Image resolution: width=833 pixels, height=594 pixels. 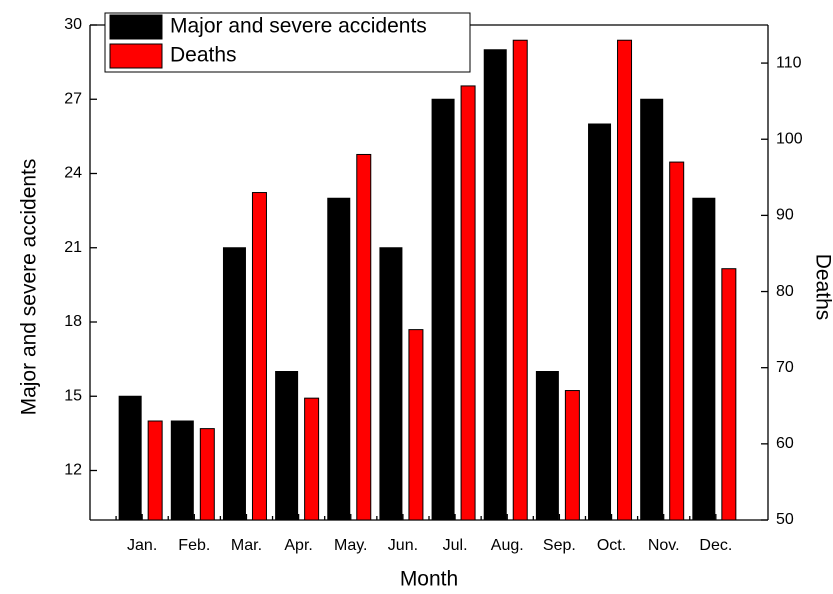 I want to click on legend-label: Major and severe accidents, so click(x=298, y=26).